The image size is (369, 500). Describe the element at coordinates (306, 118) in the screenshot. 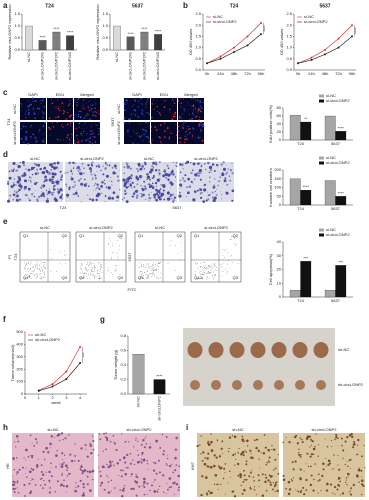

I see `significance: **` at that location.